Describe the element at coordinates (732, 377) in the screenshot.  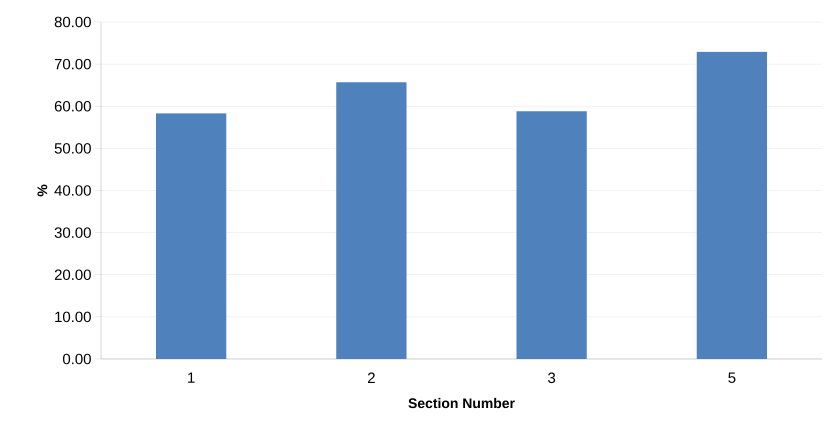
I see `x-tick-label: 5` at that location.